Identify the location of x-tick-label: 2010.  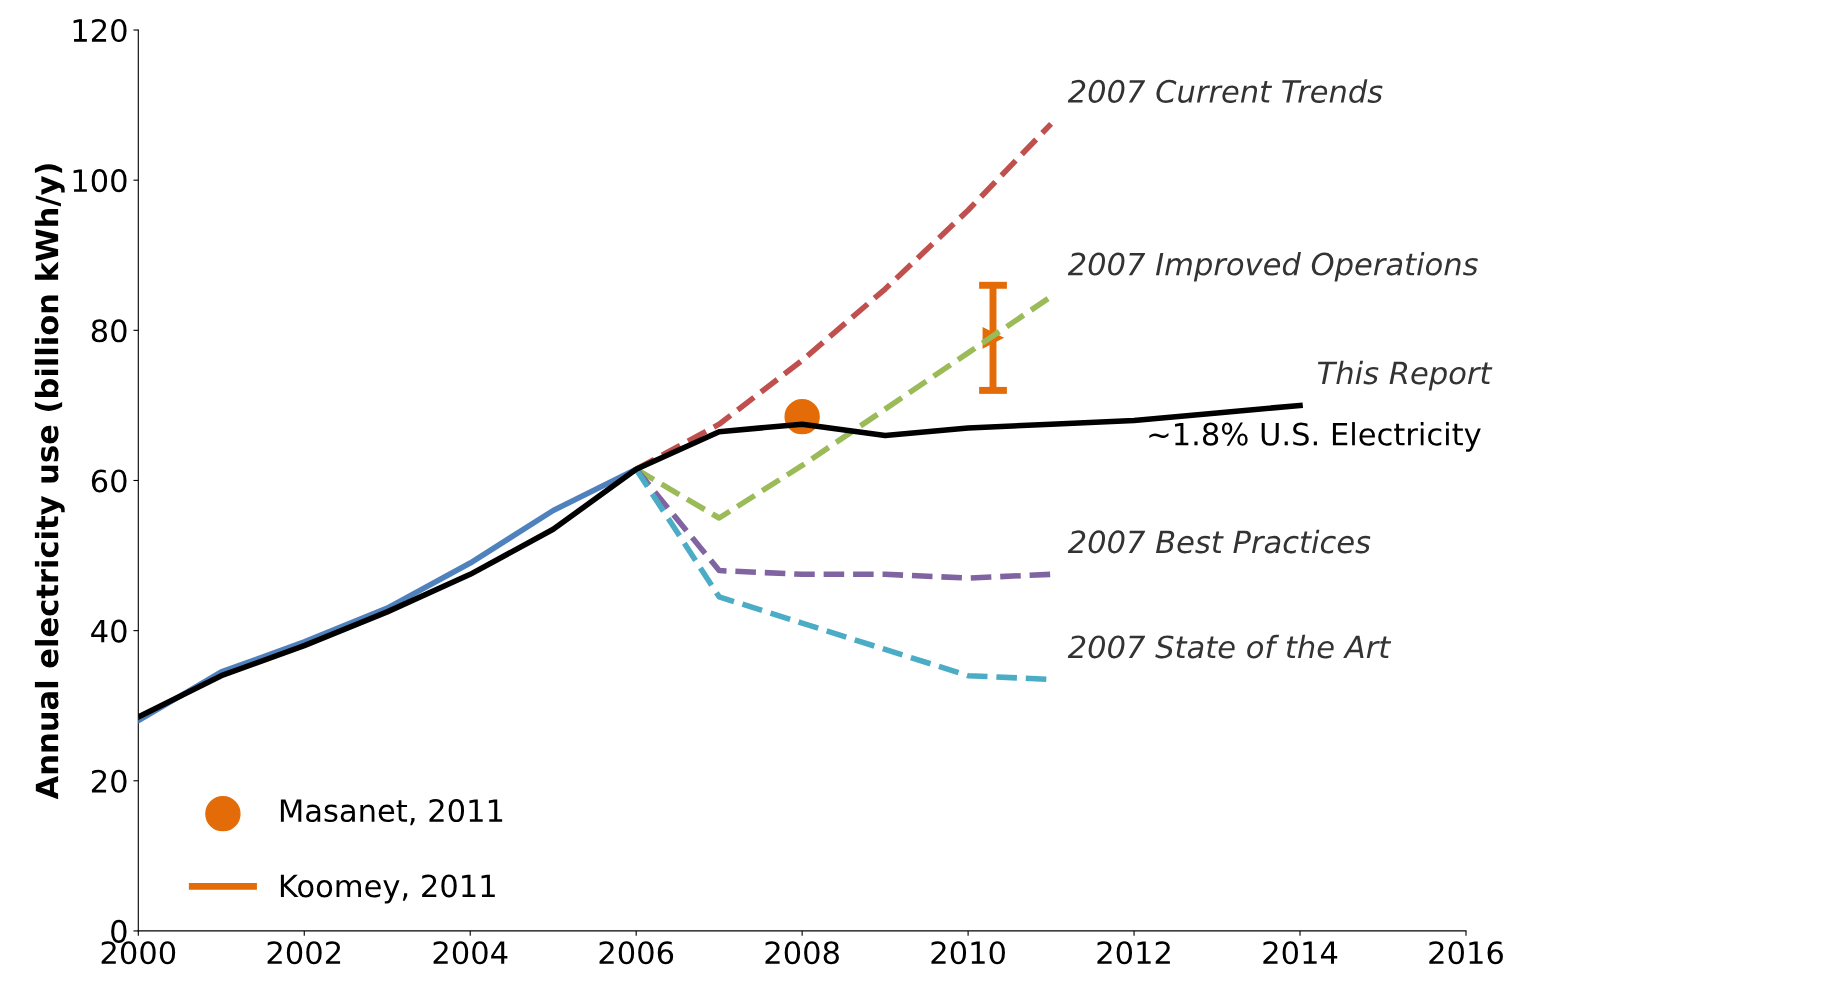
(968, 953).